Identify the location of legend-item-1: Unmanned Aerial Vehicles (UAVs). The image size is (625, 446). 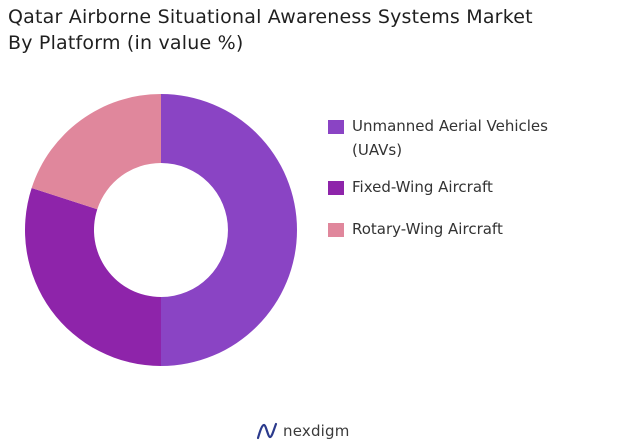
(473, 138).